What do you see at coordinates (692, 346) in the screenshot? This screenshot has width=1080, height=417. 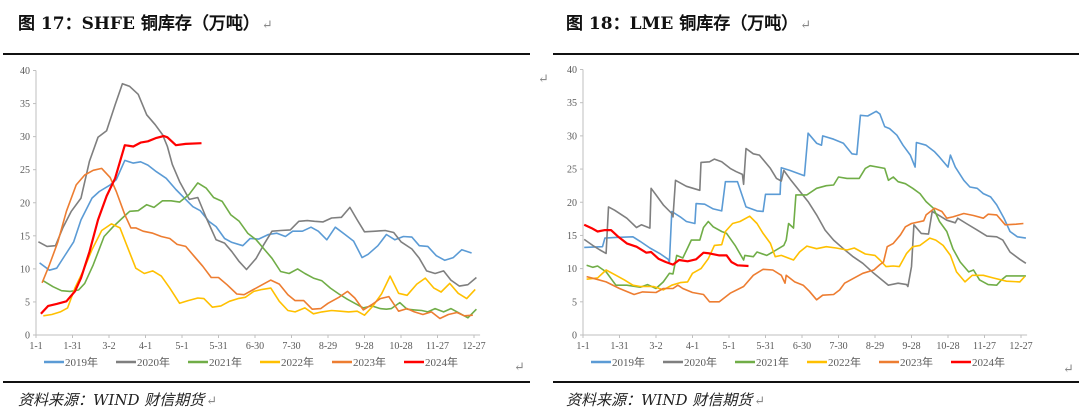 I see `x-tick-label: 4-1` at bounding box center [692, 346].